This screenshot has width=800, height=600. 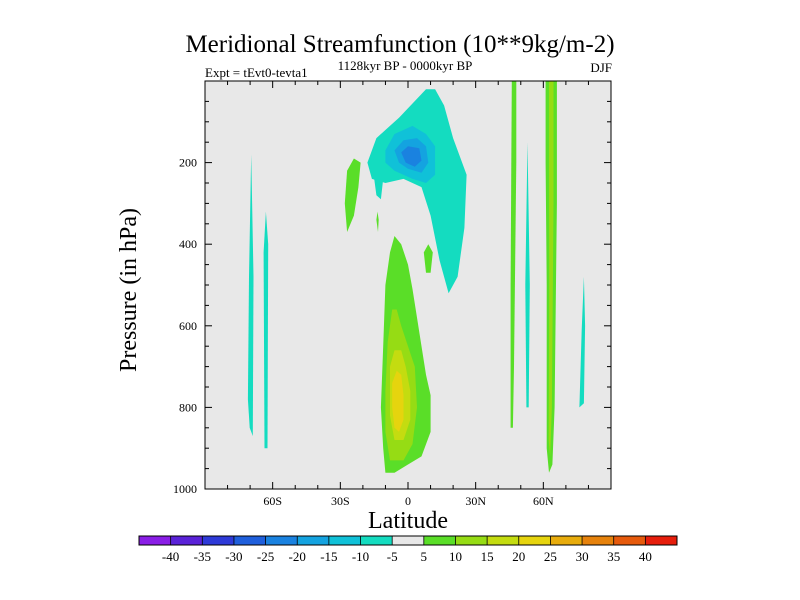 What do you see at coordinates (170, 556) in the screenshot?
I see `colorbar-label: -40` at bounding box center [170, 556].